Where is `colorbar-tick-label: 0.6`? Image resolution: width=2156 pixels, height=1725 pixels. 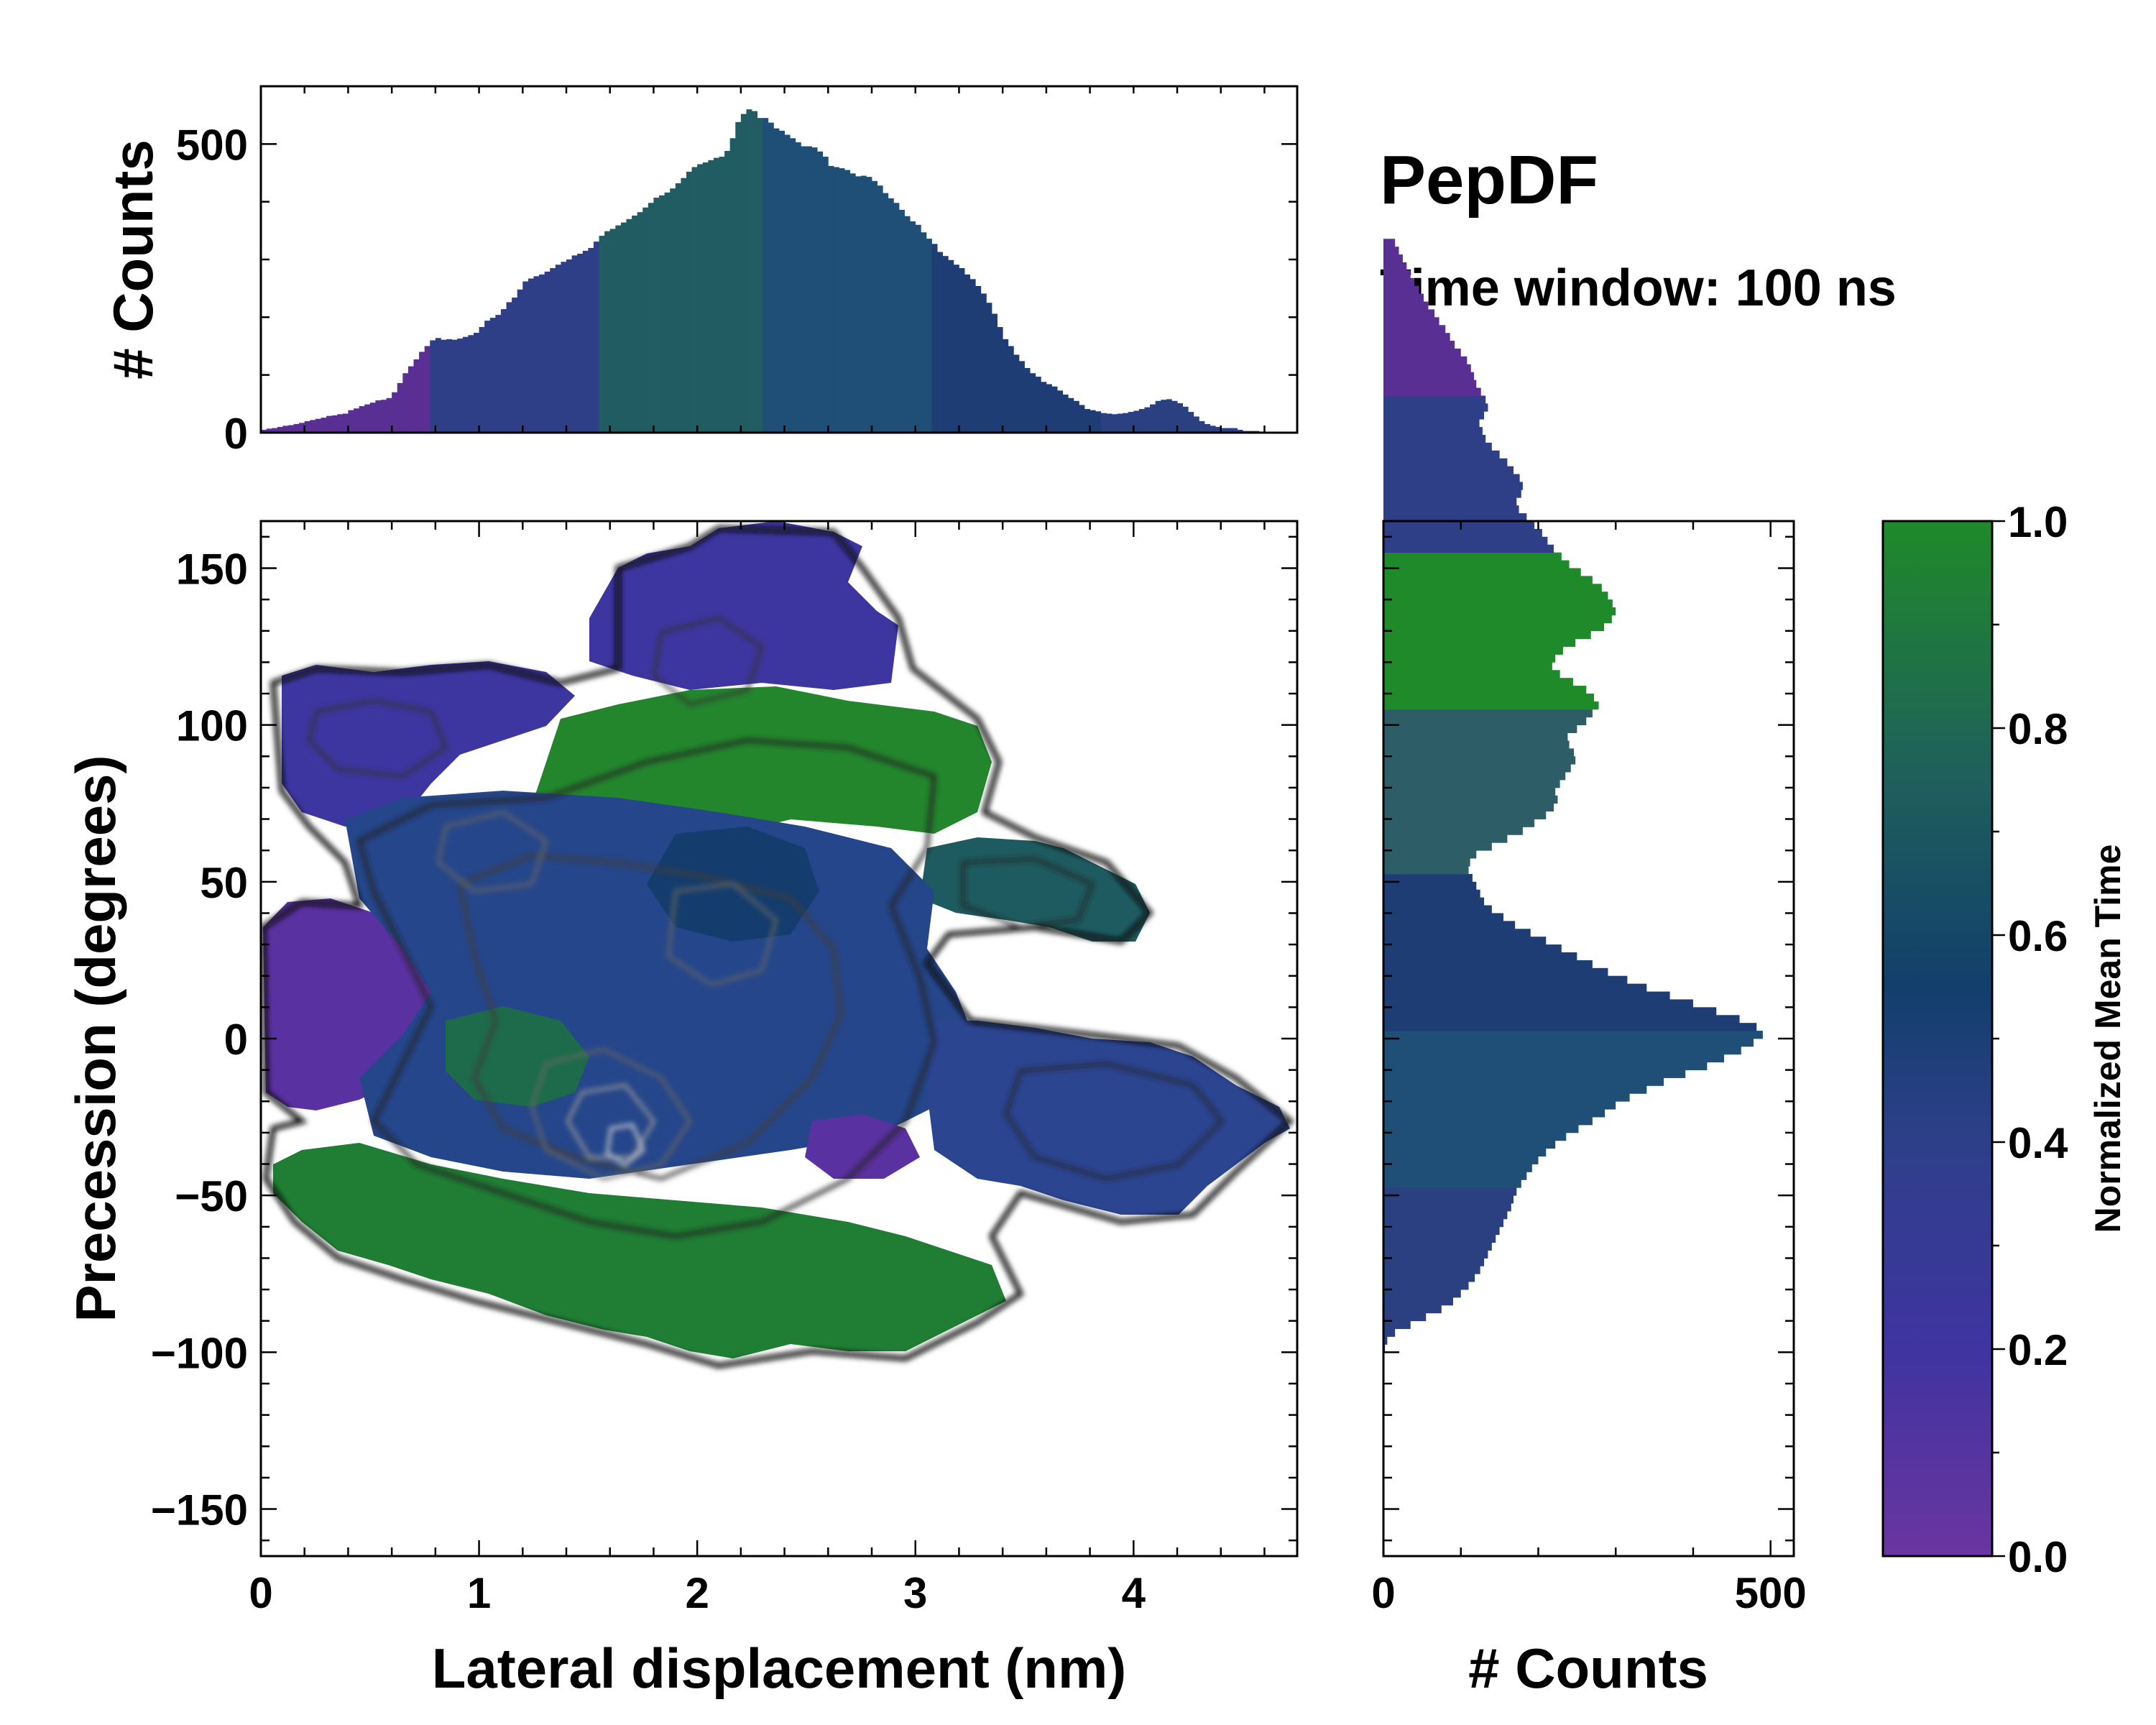
colorbar-tick-label: 0.6 is located at coordinates (2038, 936).